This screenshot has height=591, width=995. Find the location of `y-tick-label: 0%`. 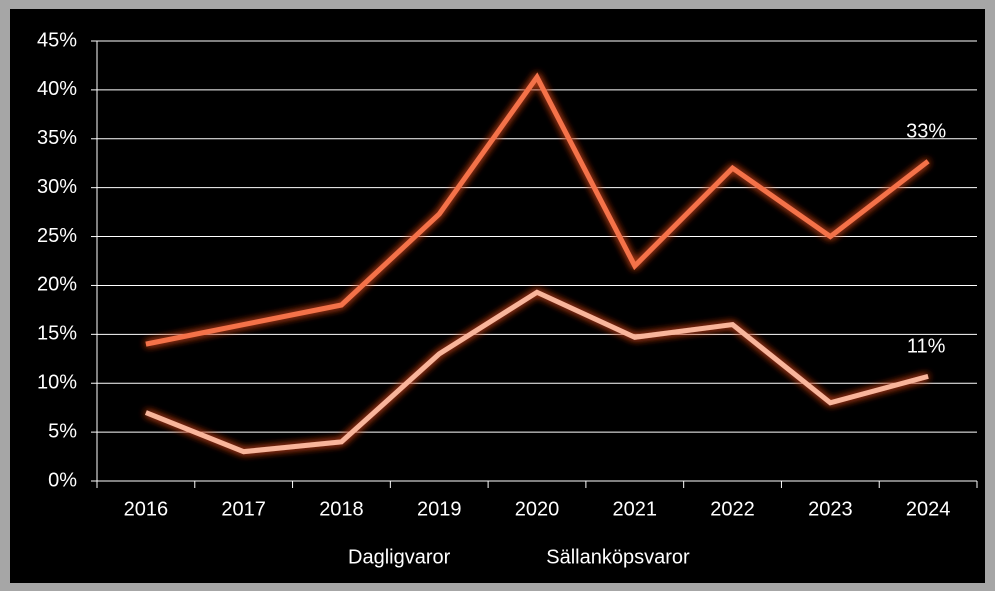

y-tick-label: 0% is located at coordinates (62, 480).